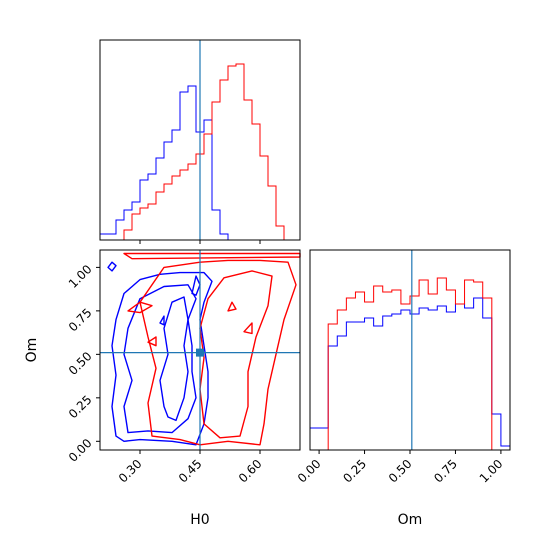  What do you see at coordinates (491, 471) in the screenshot?
I see `om-xtick-label-4: 1.00` at bounding box center [491, 471].